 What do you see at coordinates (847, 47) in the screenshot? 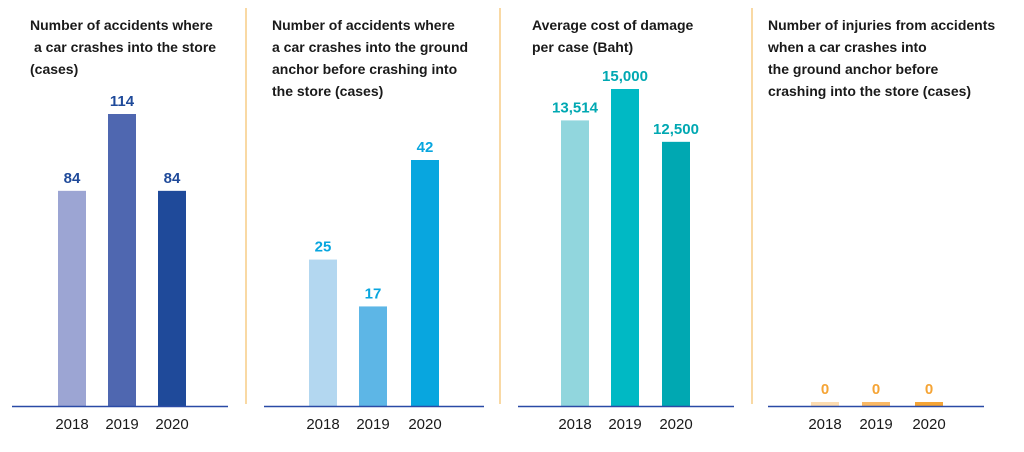
I see `chart-title-line: when a car crashes into` at bounding box center [847, 47].